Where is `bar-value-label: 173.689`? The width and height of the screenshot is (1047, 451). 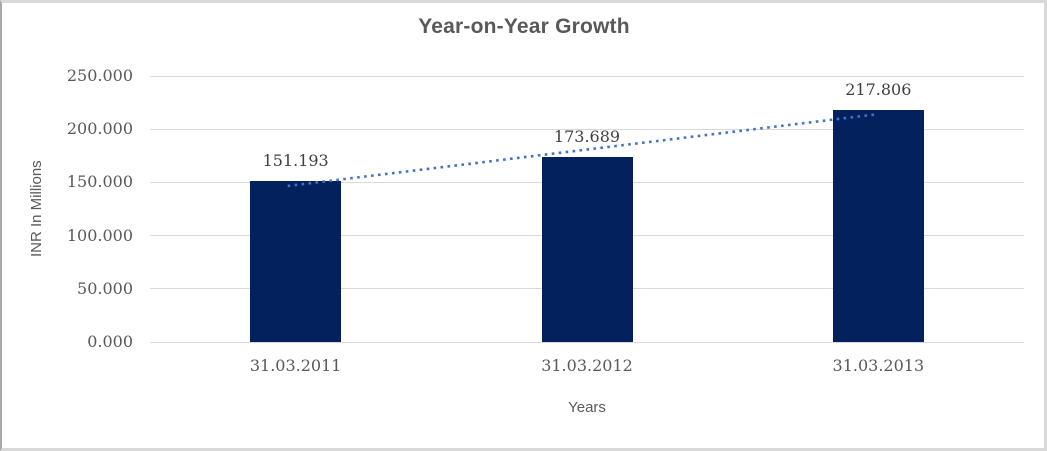
bar-value-label: 173.689 is located at coordinates (587, 137).